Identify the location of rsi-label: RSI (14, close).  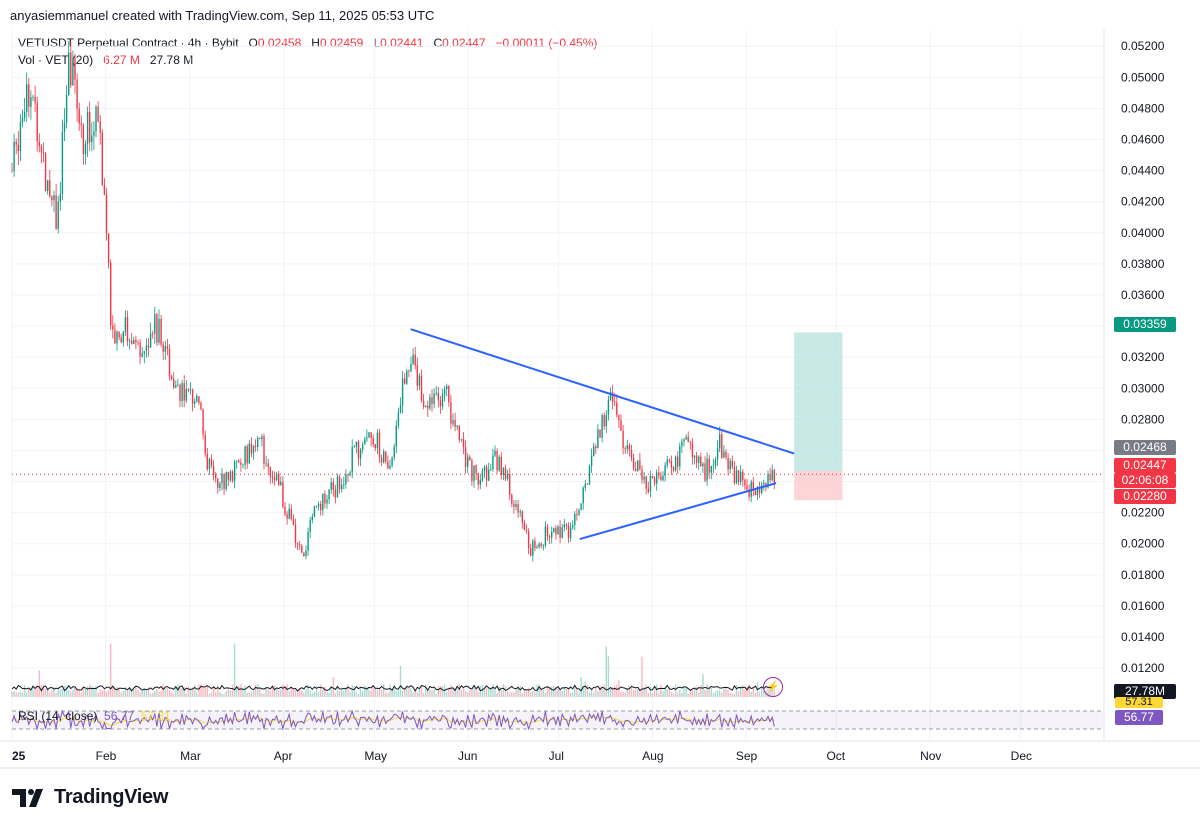
(58, 716).